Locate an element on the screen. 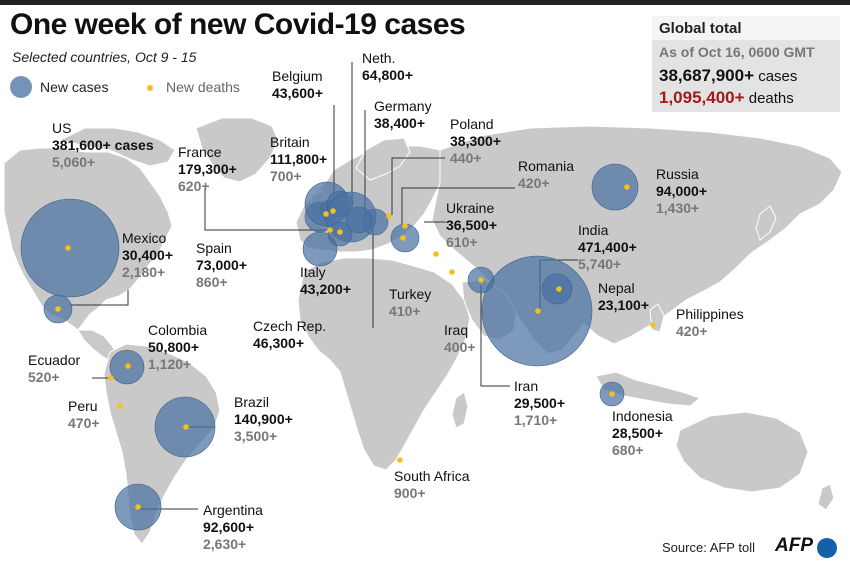  cases-value: 38,300+ is located at coordinates (475, 141).